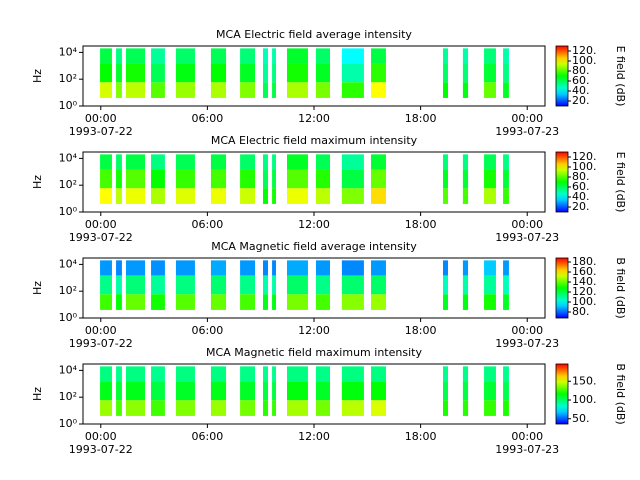  Describe the element at coordinates (208, 436) in the screenshot. I see `x-tick-label: 06:00` at that location.